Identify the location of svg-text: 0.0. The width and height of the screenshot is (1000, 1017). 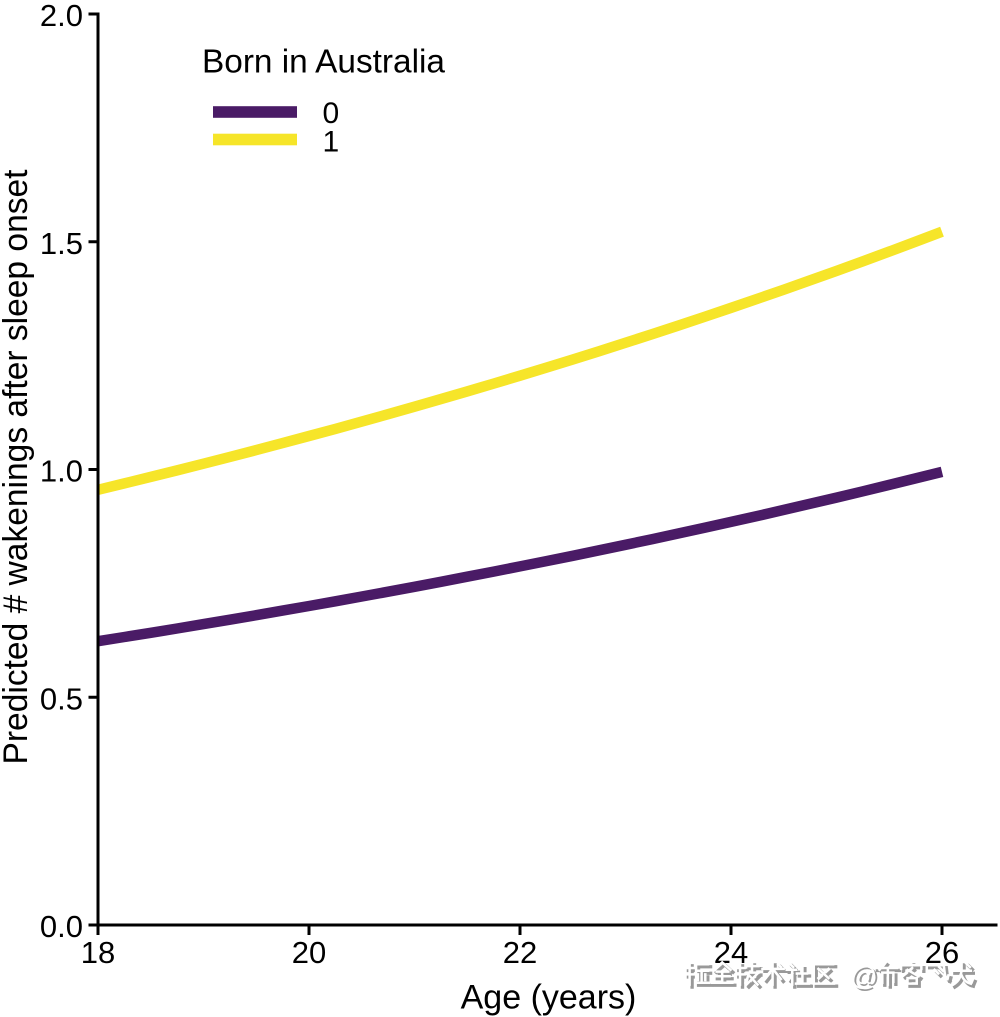
(61, 926).